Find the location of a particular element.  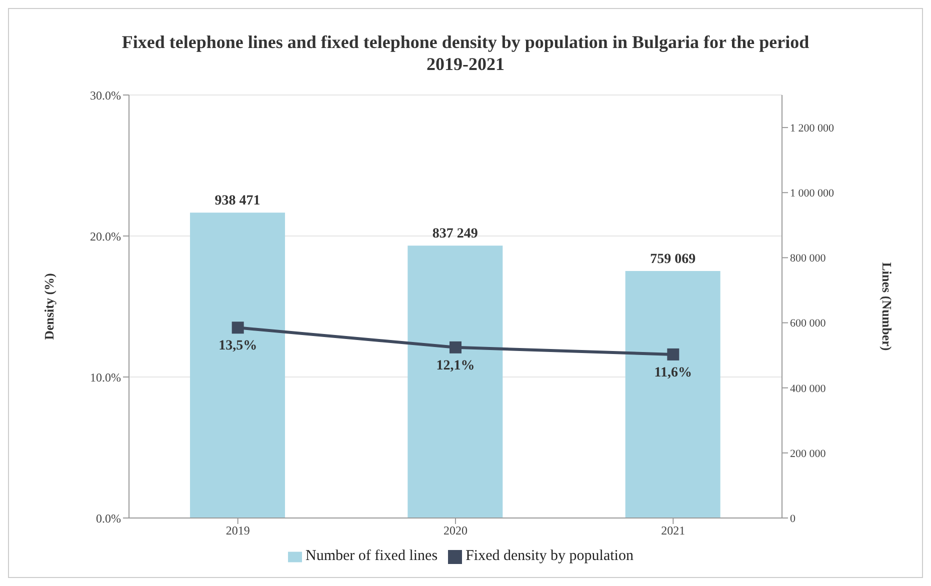

y2-tick-label: 600 000 is located at coordinates (808, 324).